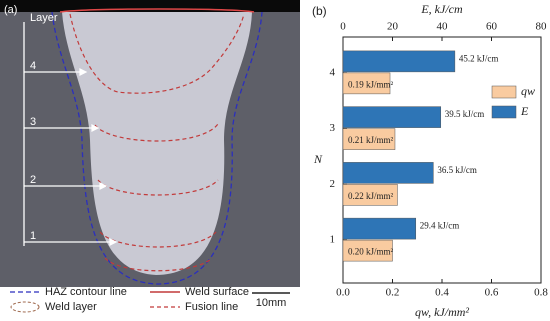  What do you see at coordinates (457, 170) in the screenshot?
I see `value-label: 36.5 kJ/cm` at bounding box center [457, 170].